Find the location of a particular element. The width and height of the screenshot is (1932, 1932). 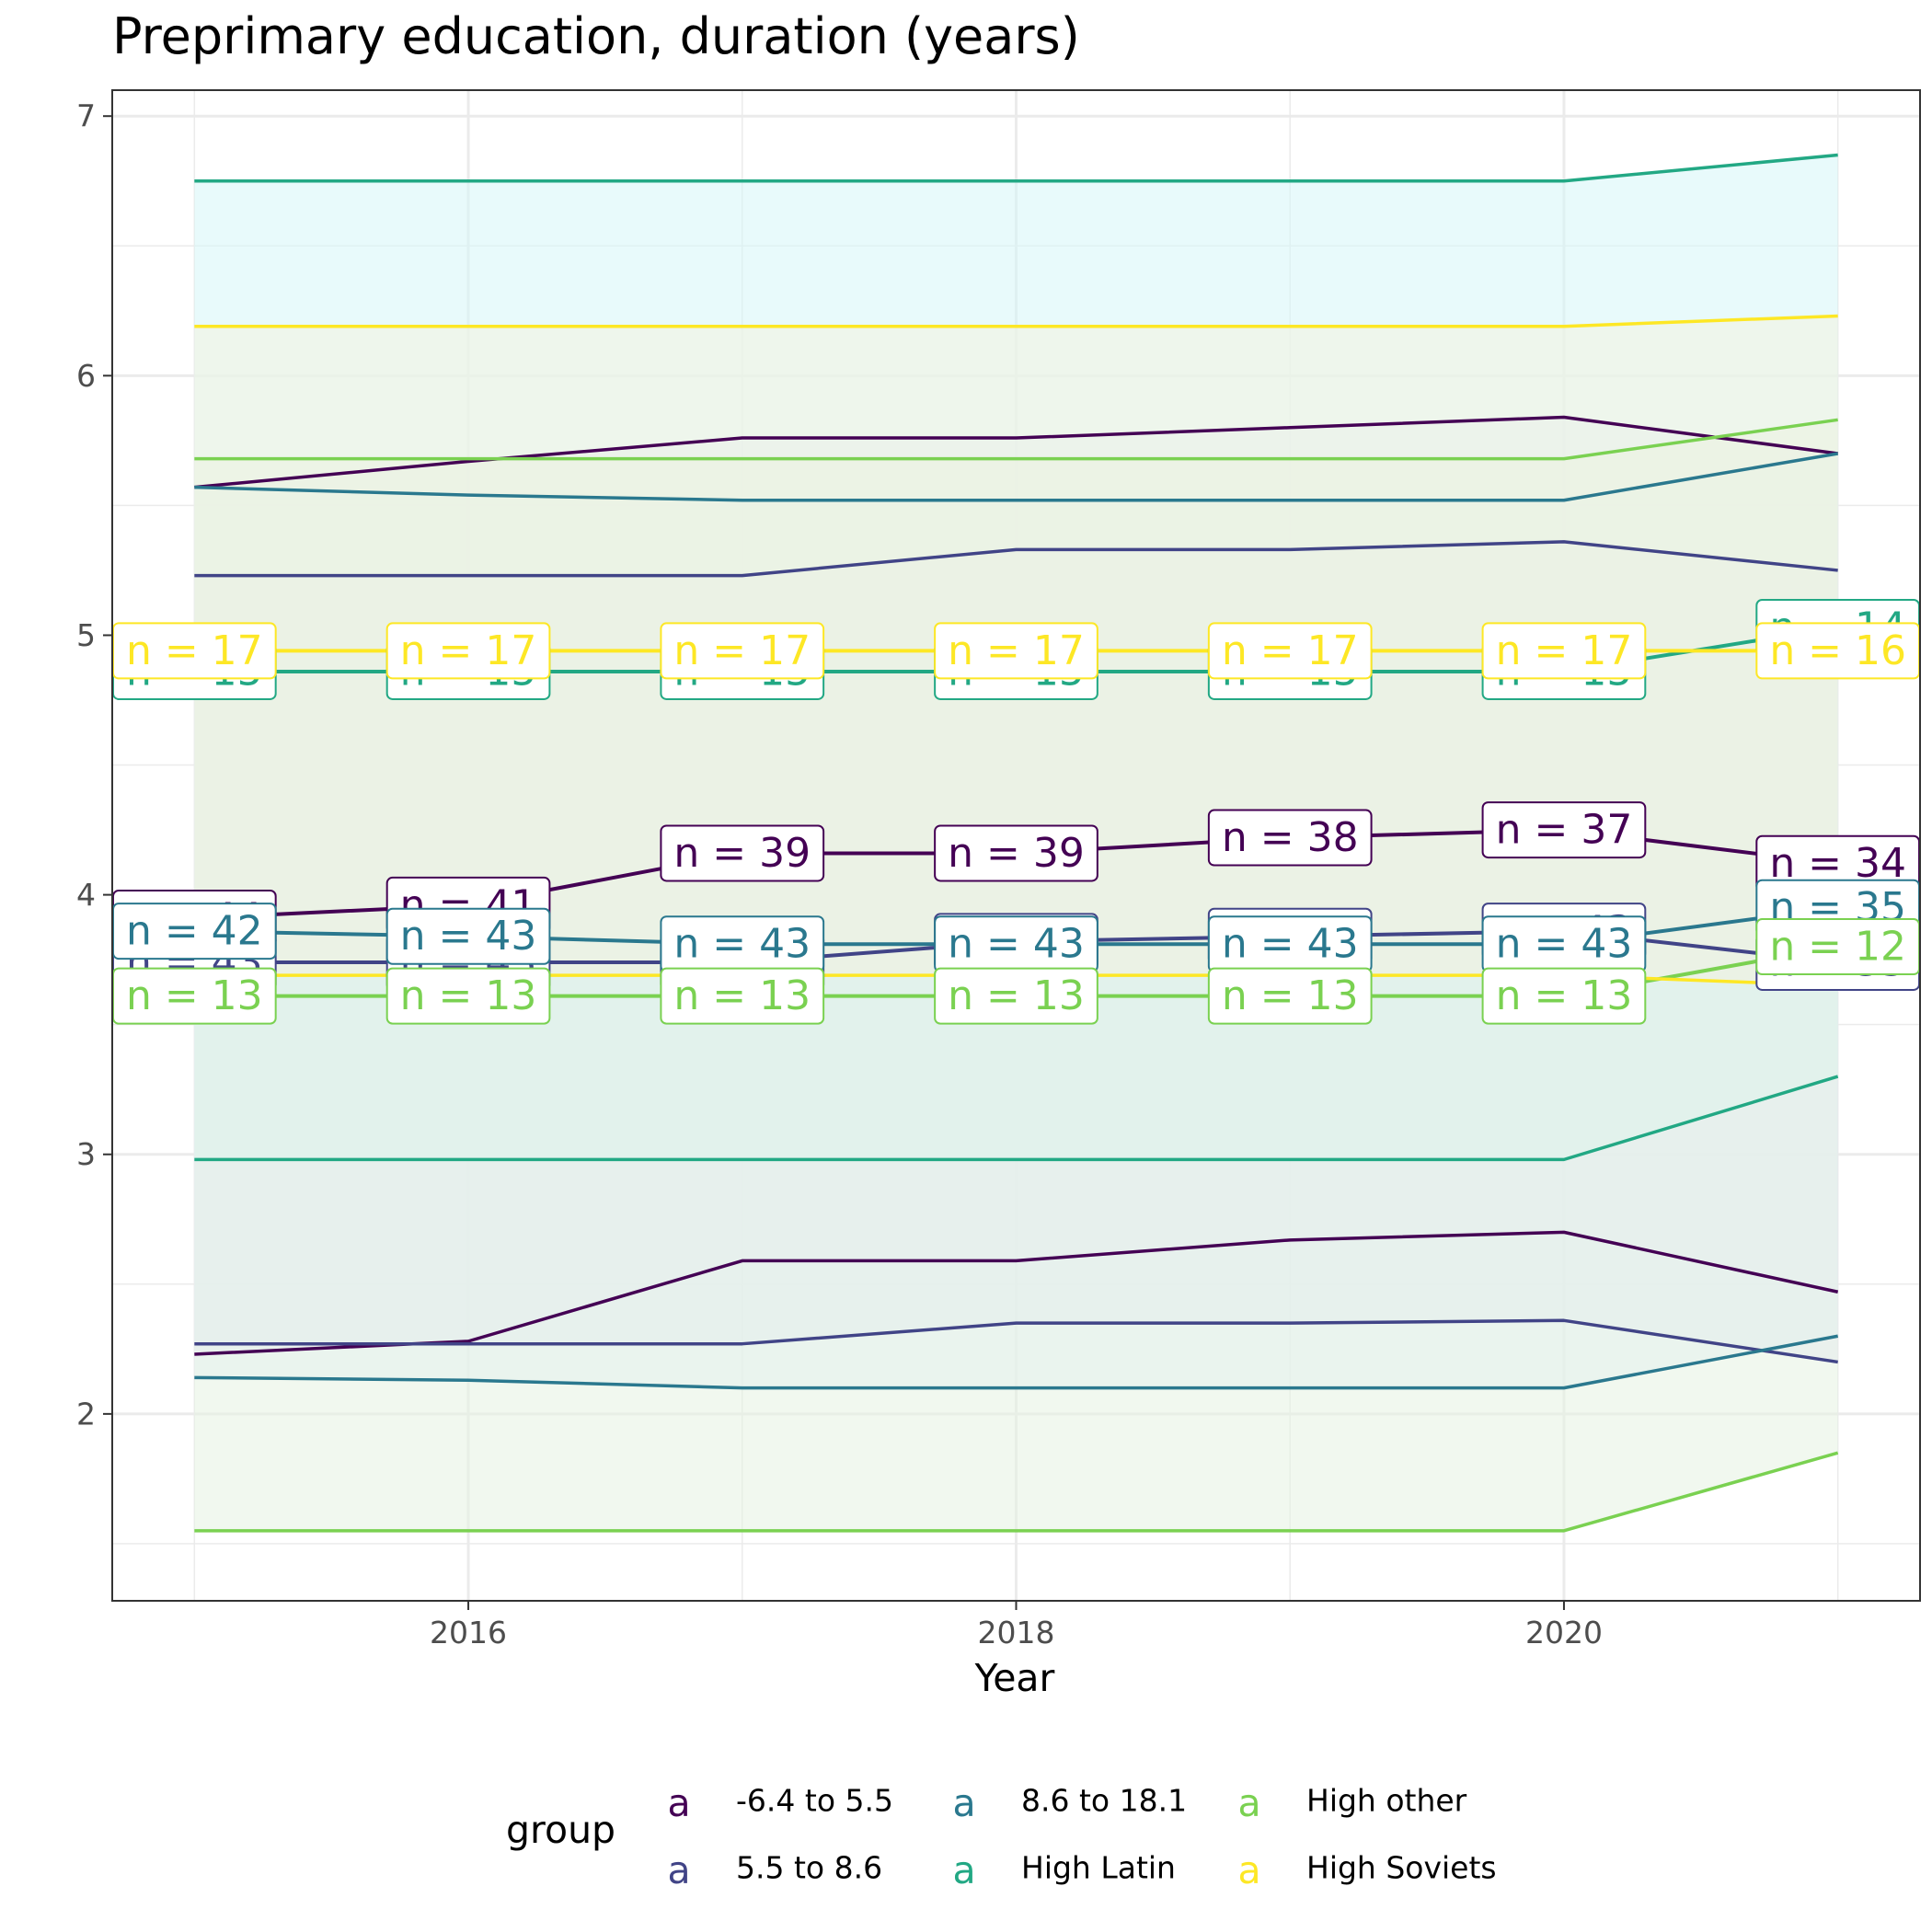

n-label-text: n = 12 is located at coordinates (1837, 947).